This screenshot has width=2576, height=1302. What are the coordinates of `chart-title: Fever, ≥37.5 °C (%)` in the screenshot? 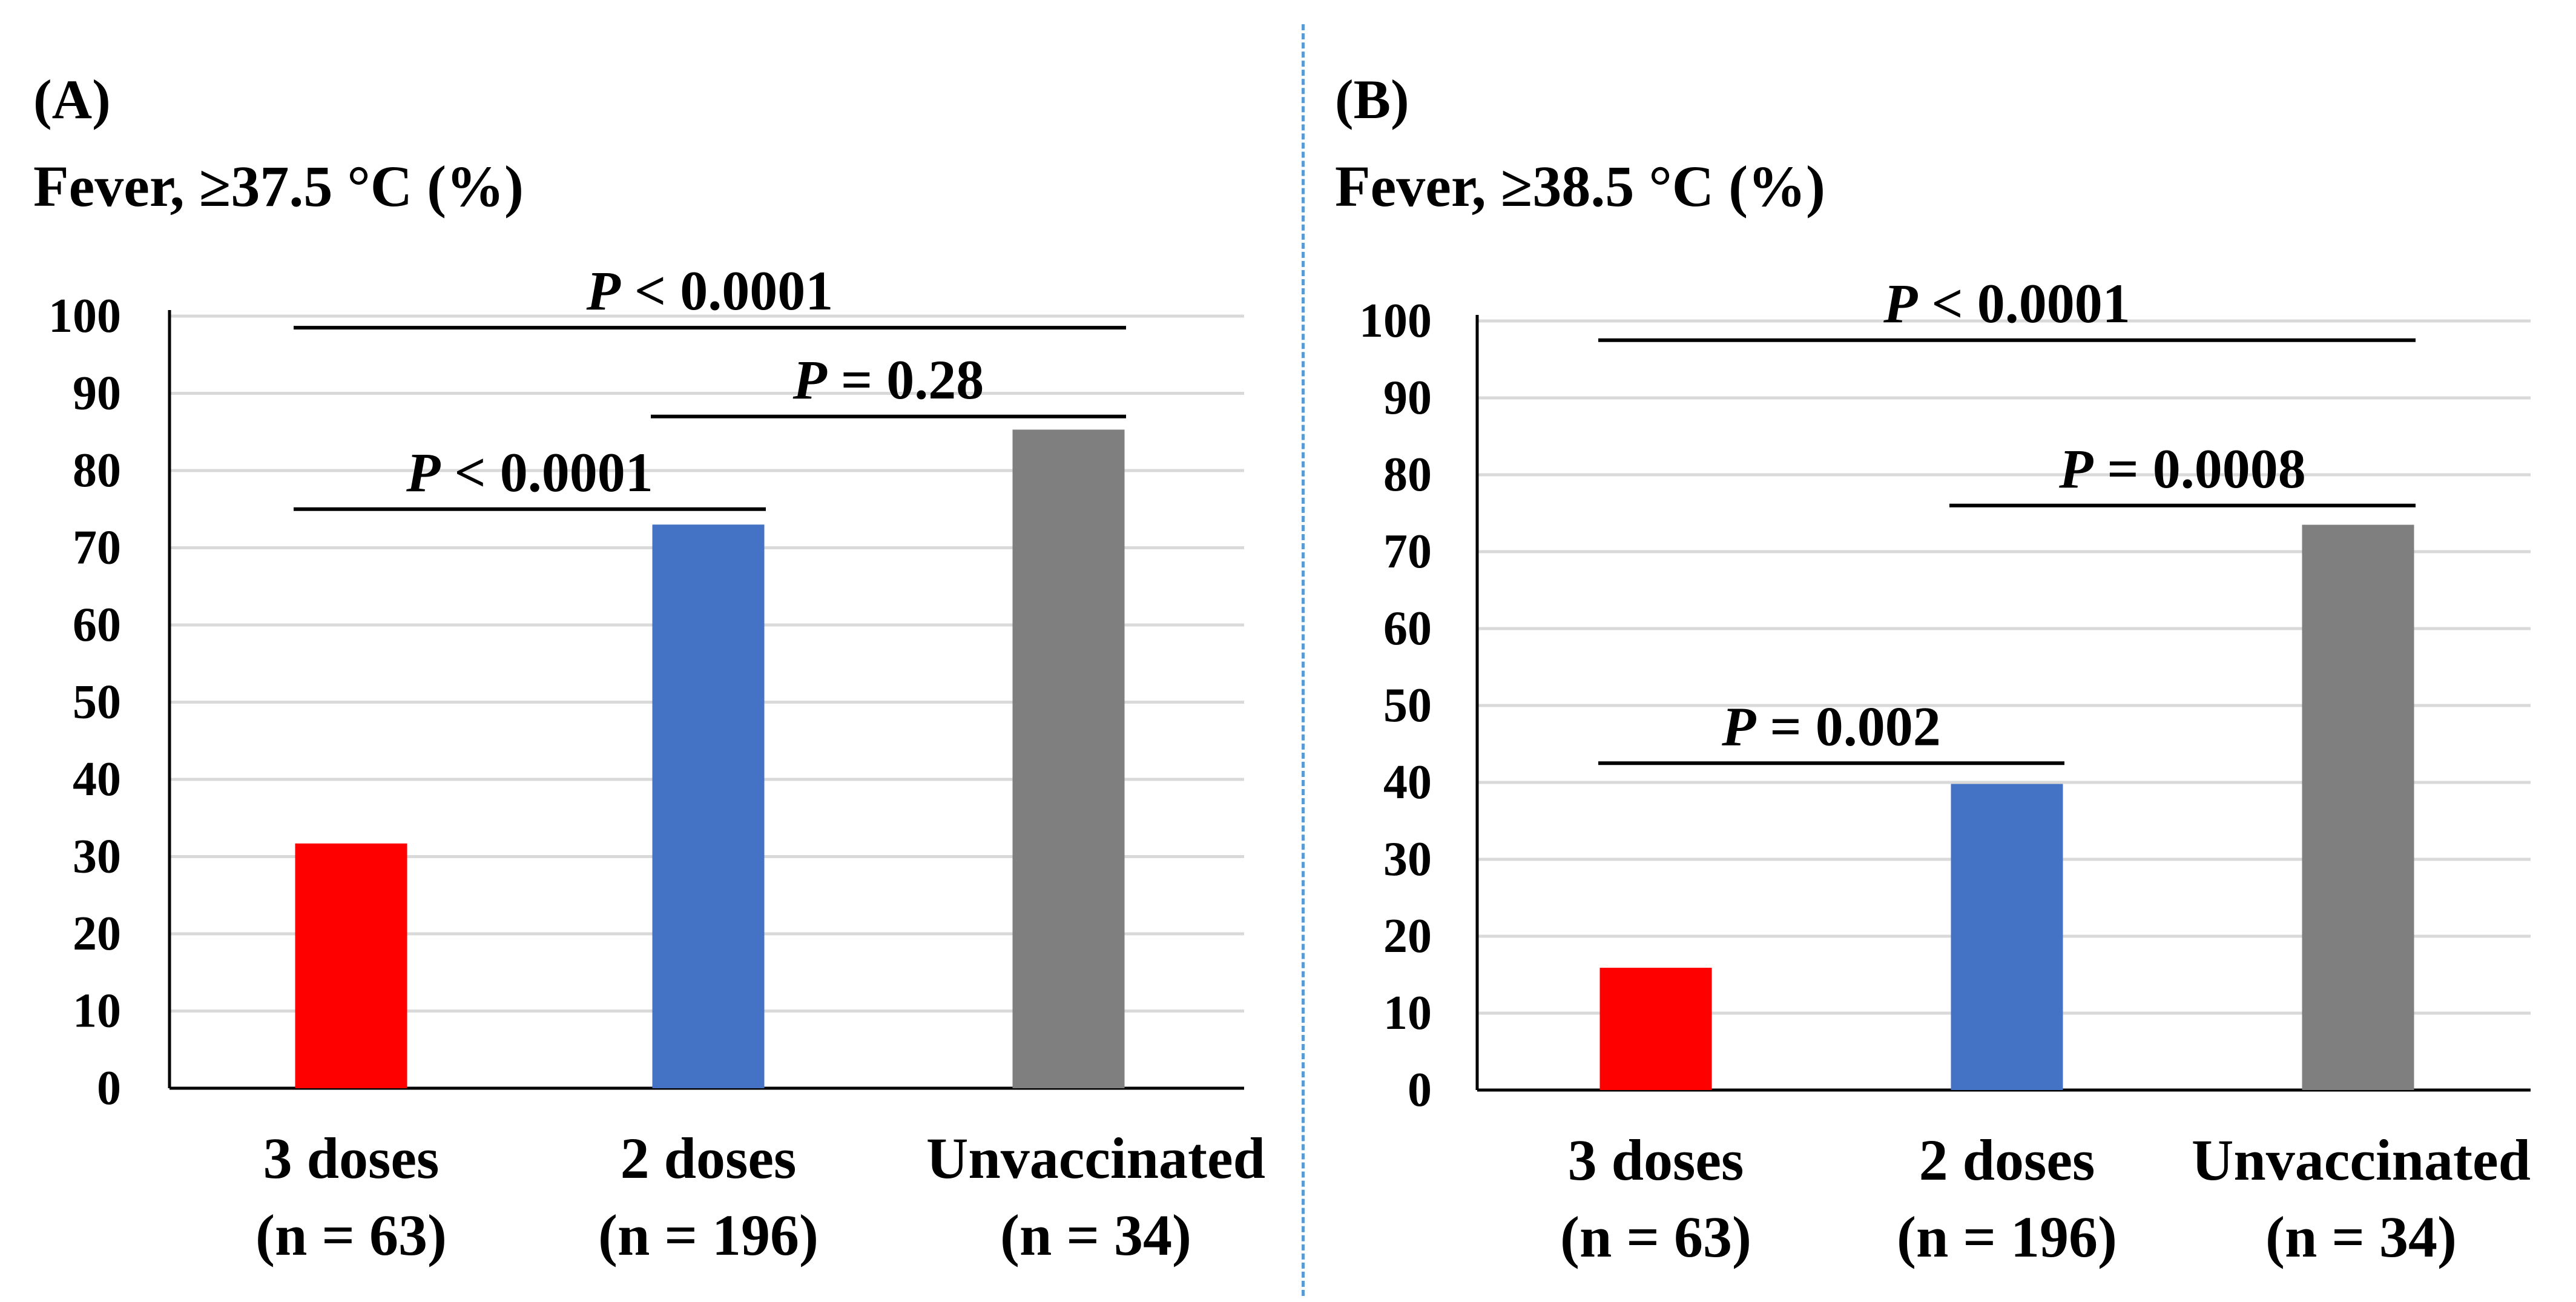 It's located at (278, 186).